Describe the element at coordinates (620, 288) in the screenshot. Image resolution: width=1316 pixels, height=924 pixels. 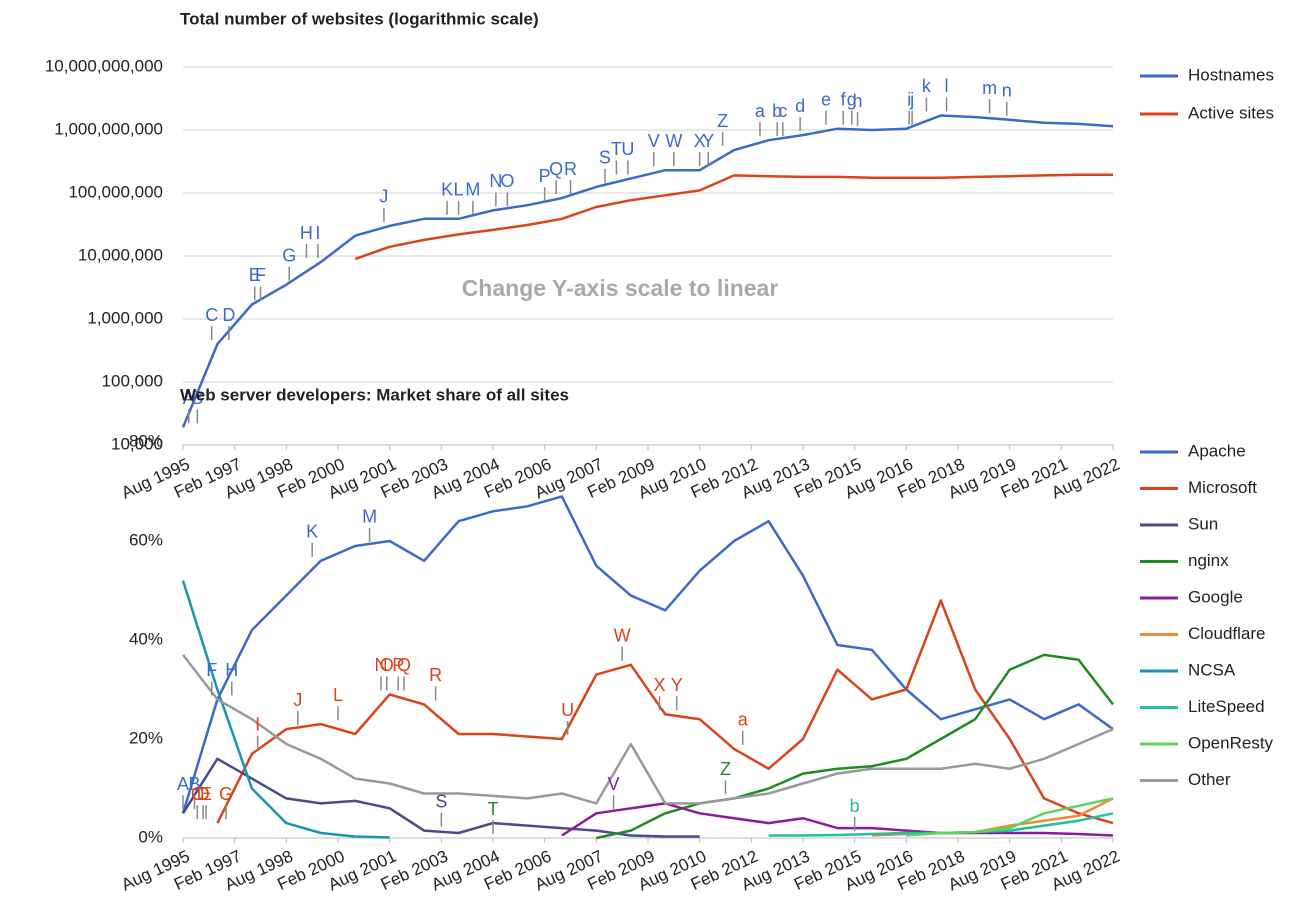
I see `scale-toggle: Change Y-axis scale to linear` at that location.